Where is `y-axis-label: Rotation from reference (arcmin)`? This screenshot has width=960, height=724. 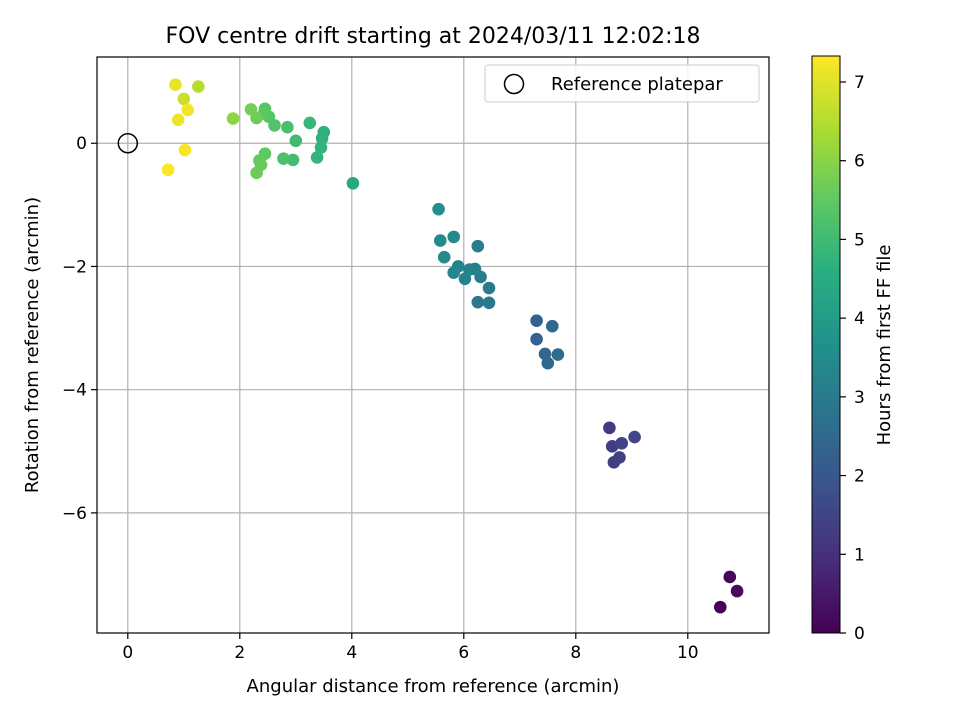
y-axis-label: Rotation from reference (arcmin) is located at coordinates (32, 345).